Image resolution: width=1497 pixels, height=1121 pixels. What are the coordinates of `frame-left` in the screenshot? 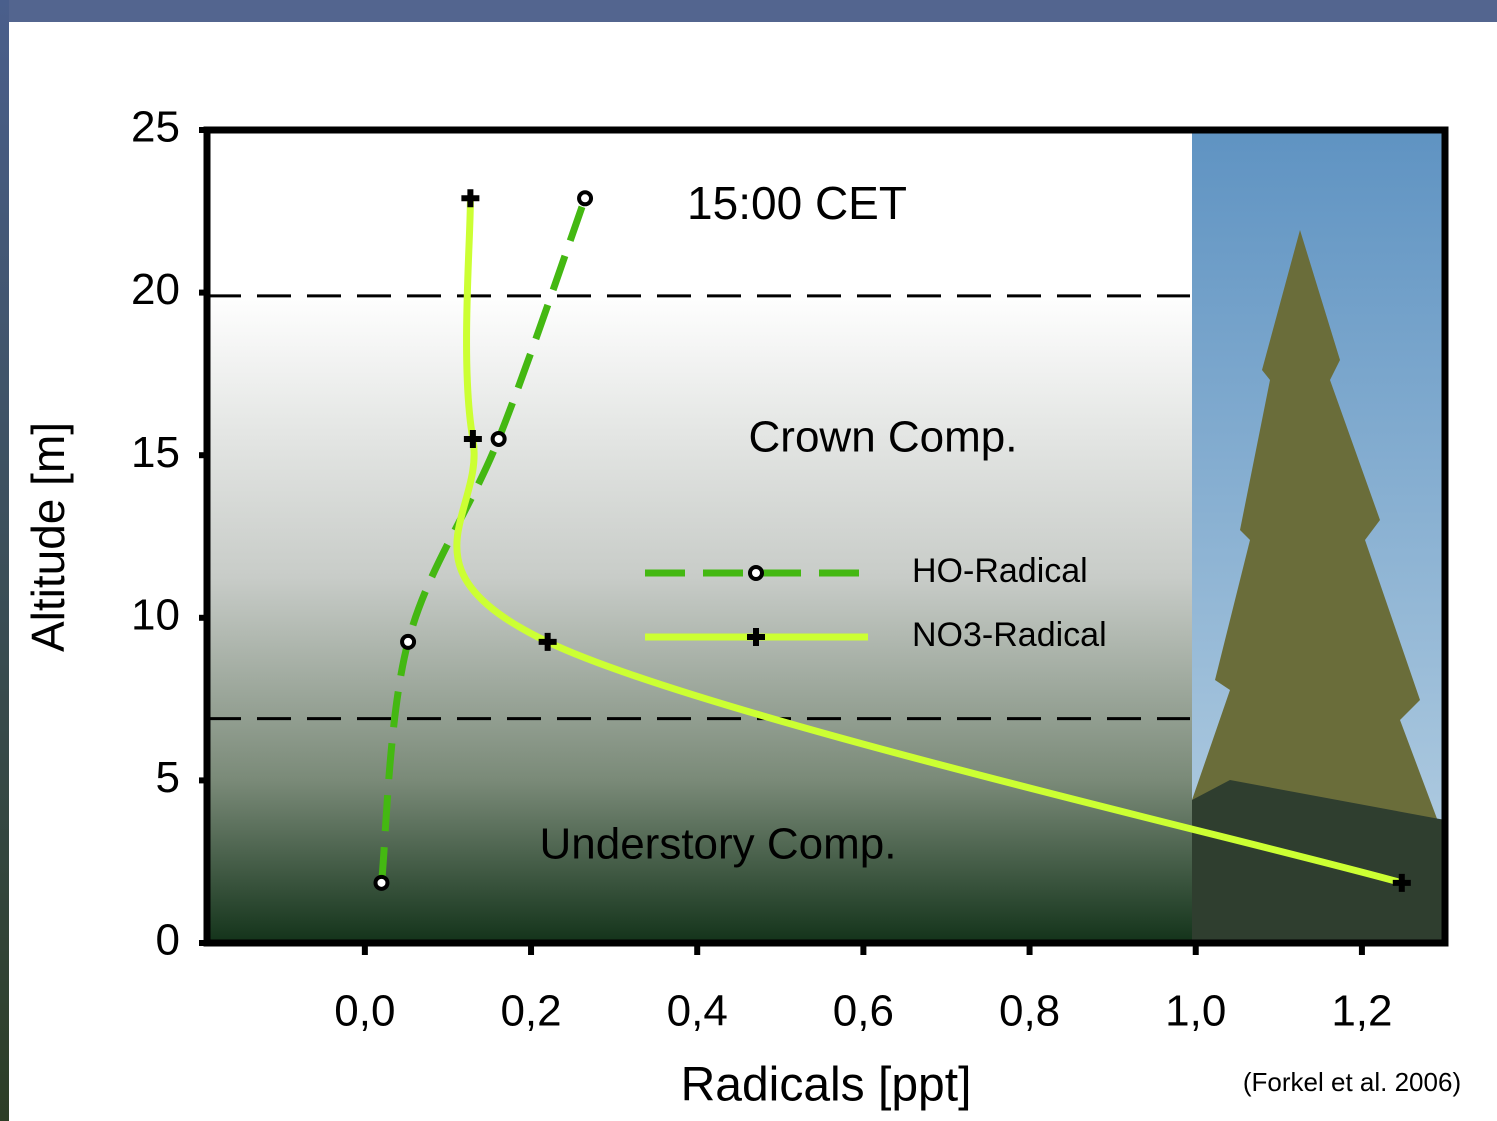 It's located at (4, 560).